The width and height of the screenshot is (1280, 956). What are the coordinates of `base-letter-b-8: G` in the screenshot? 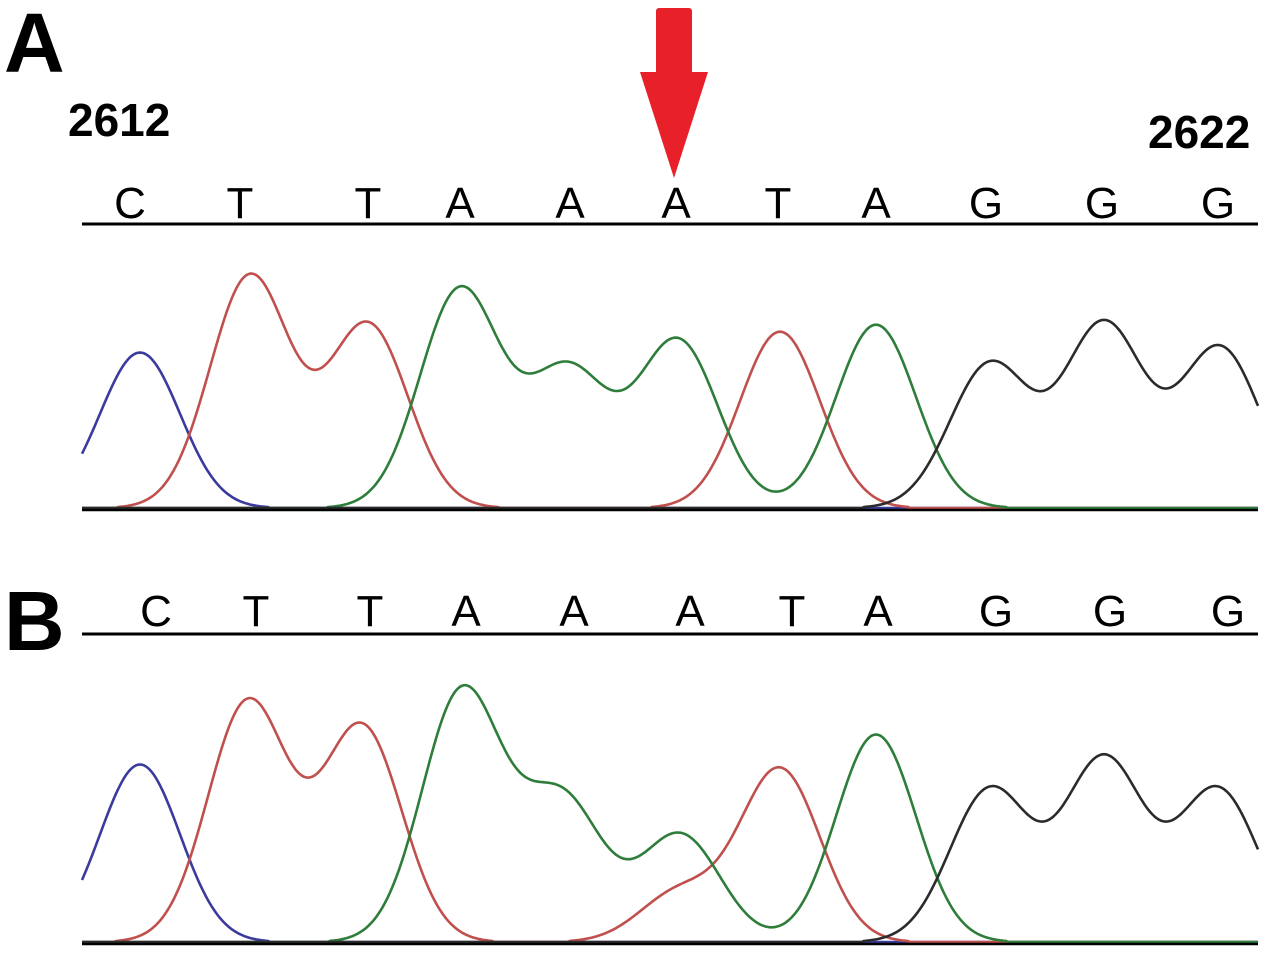 It's located at (996, 611).